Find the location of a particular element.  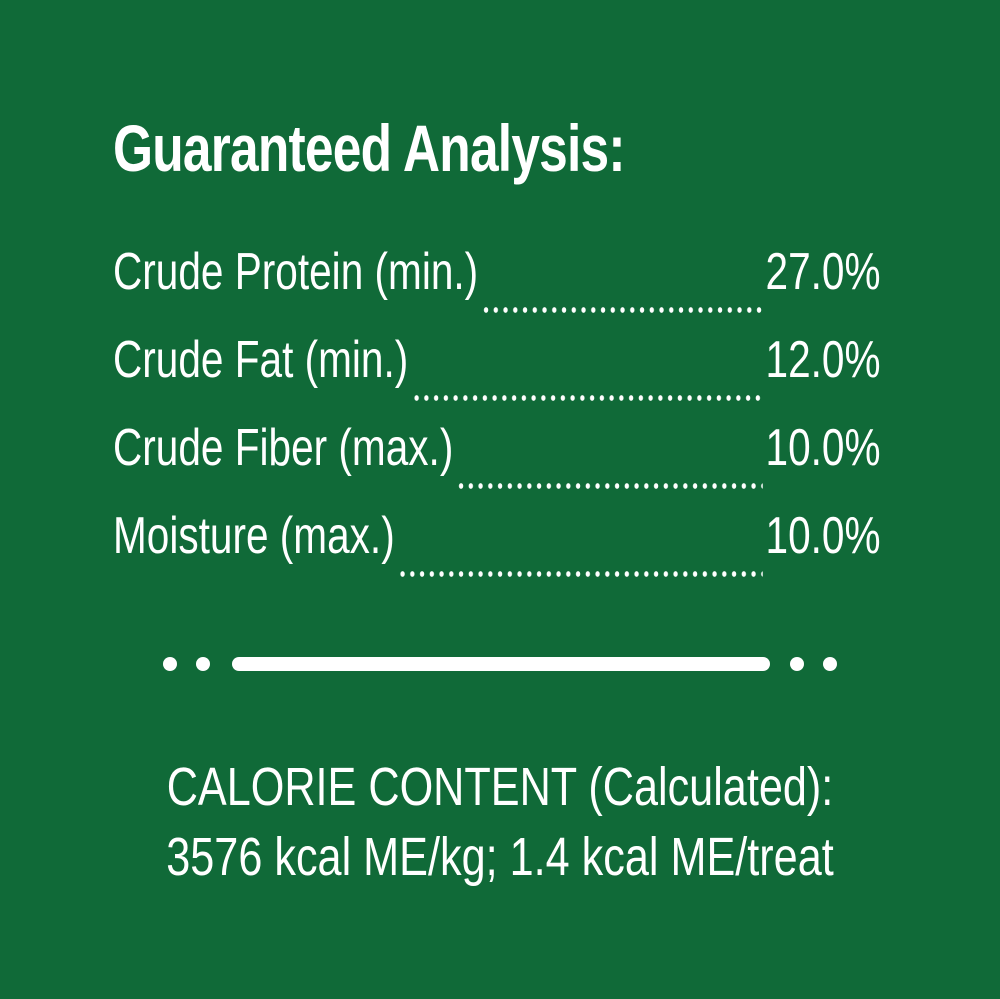

analysis-row-moisture: Moisture (max.) 10.0% is located at coordinates (497, 548).